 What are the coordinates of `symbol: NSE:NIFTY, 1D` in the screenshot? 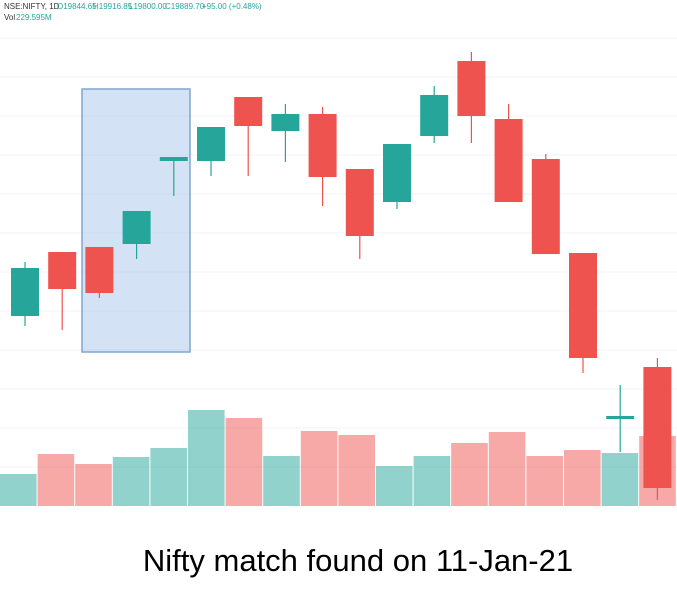 It's located at (32, 6).